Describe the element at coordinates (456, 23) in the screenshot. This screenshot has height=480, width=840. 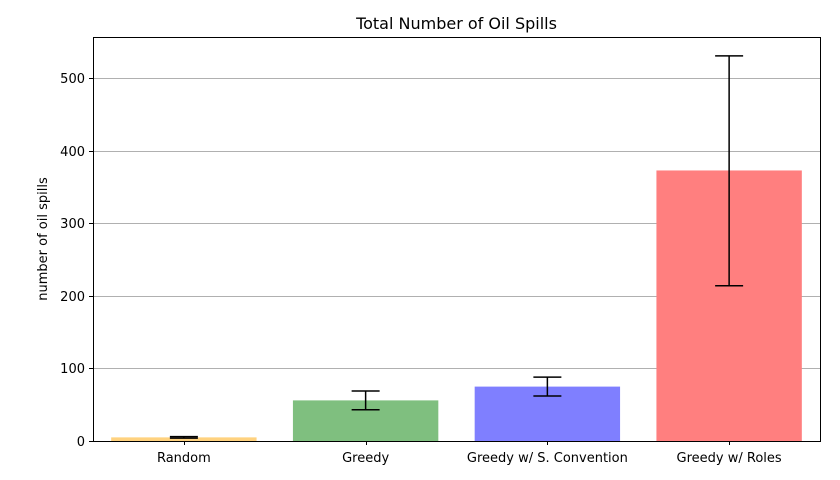
I see `chart-title: Total Number of Oil Spills` at that location.